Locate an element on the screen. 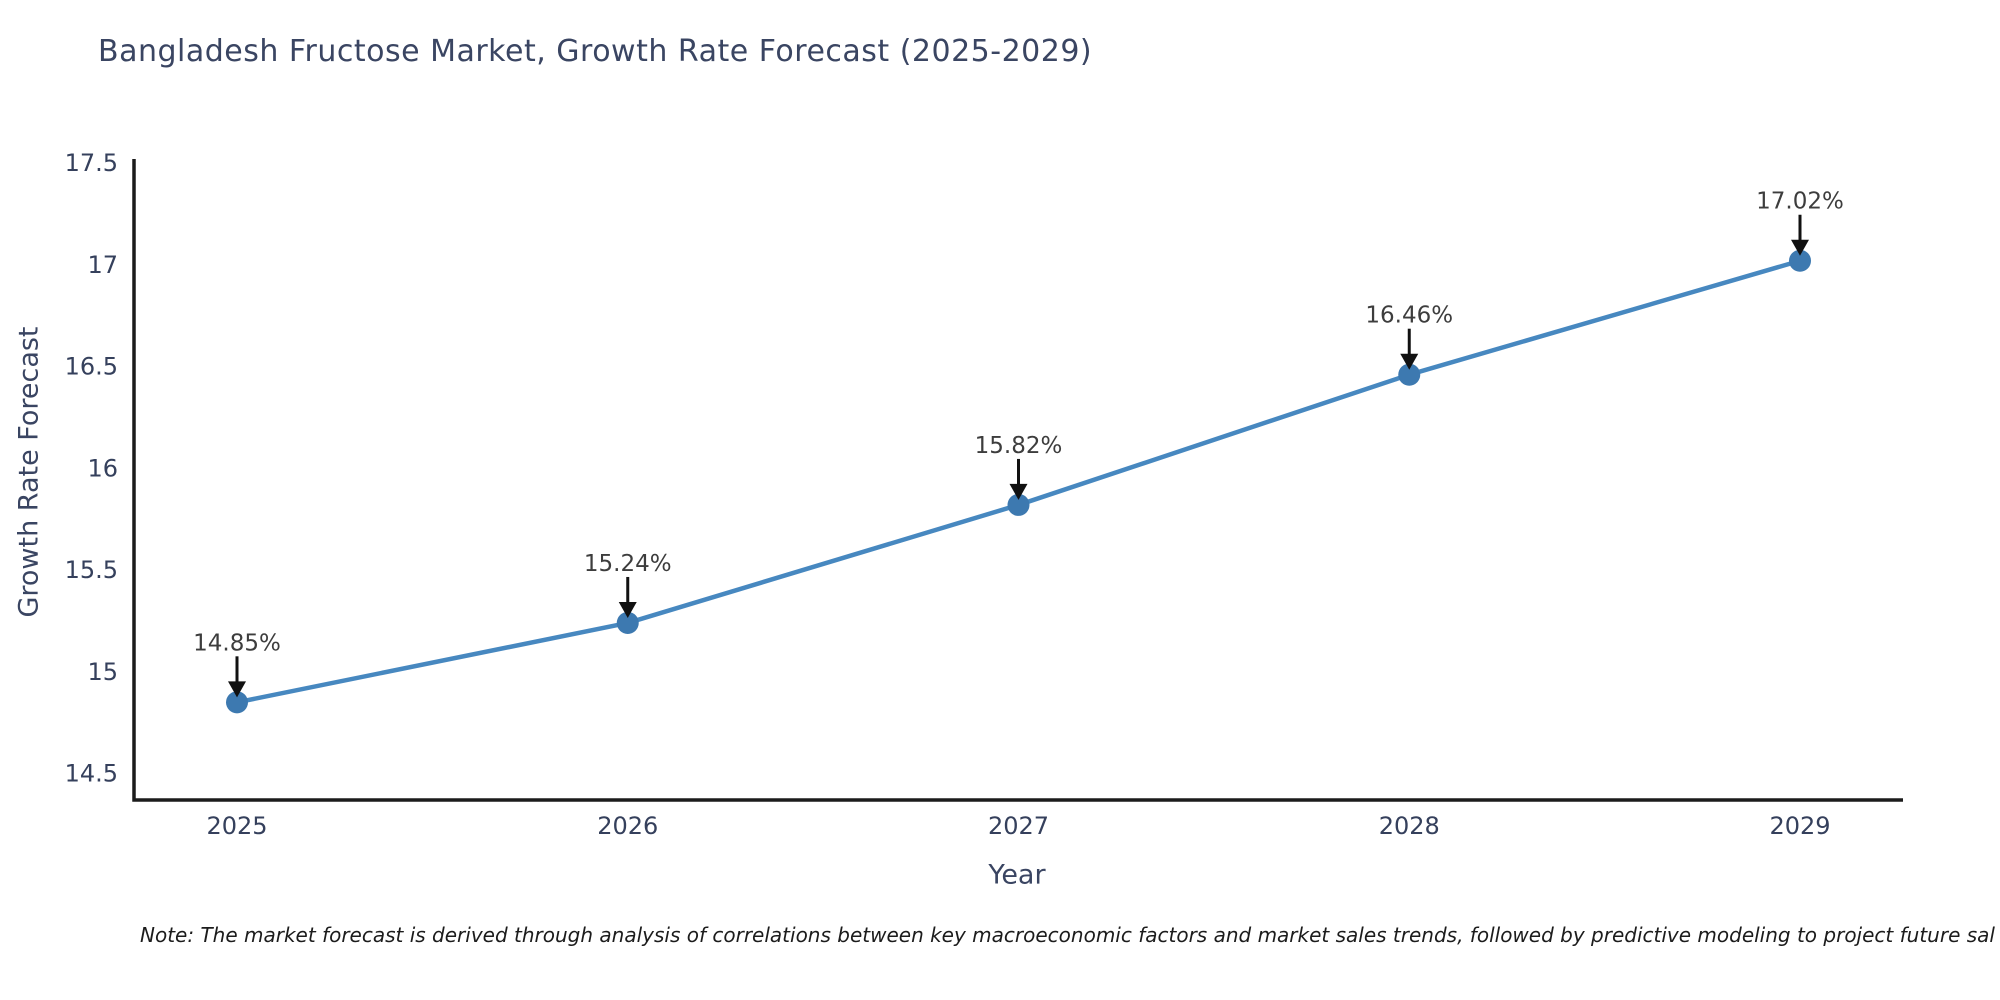 The image size is (2000, 1000). annotation-label: 15.24% is located at coordinates (628, 564).